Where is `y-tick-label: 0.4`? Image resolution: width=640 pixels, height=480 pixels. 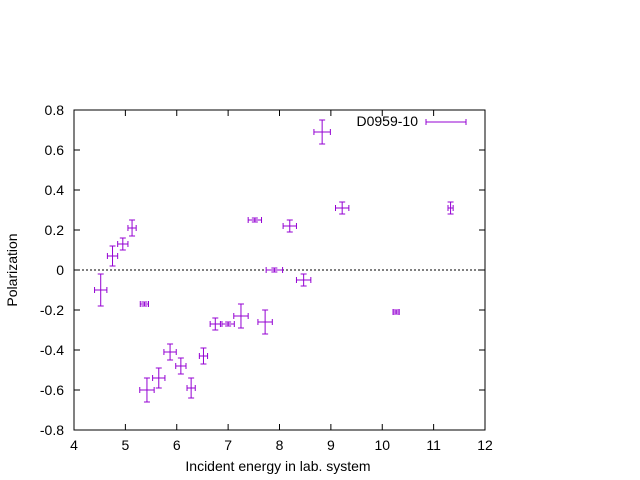 y-tick-label: 0.4 is located at coordinates (55, 190).